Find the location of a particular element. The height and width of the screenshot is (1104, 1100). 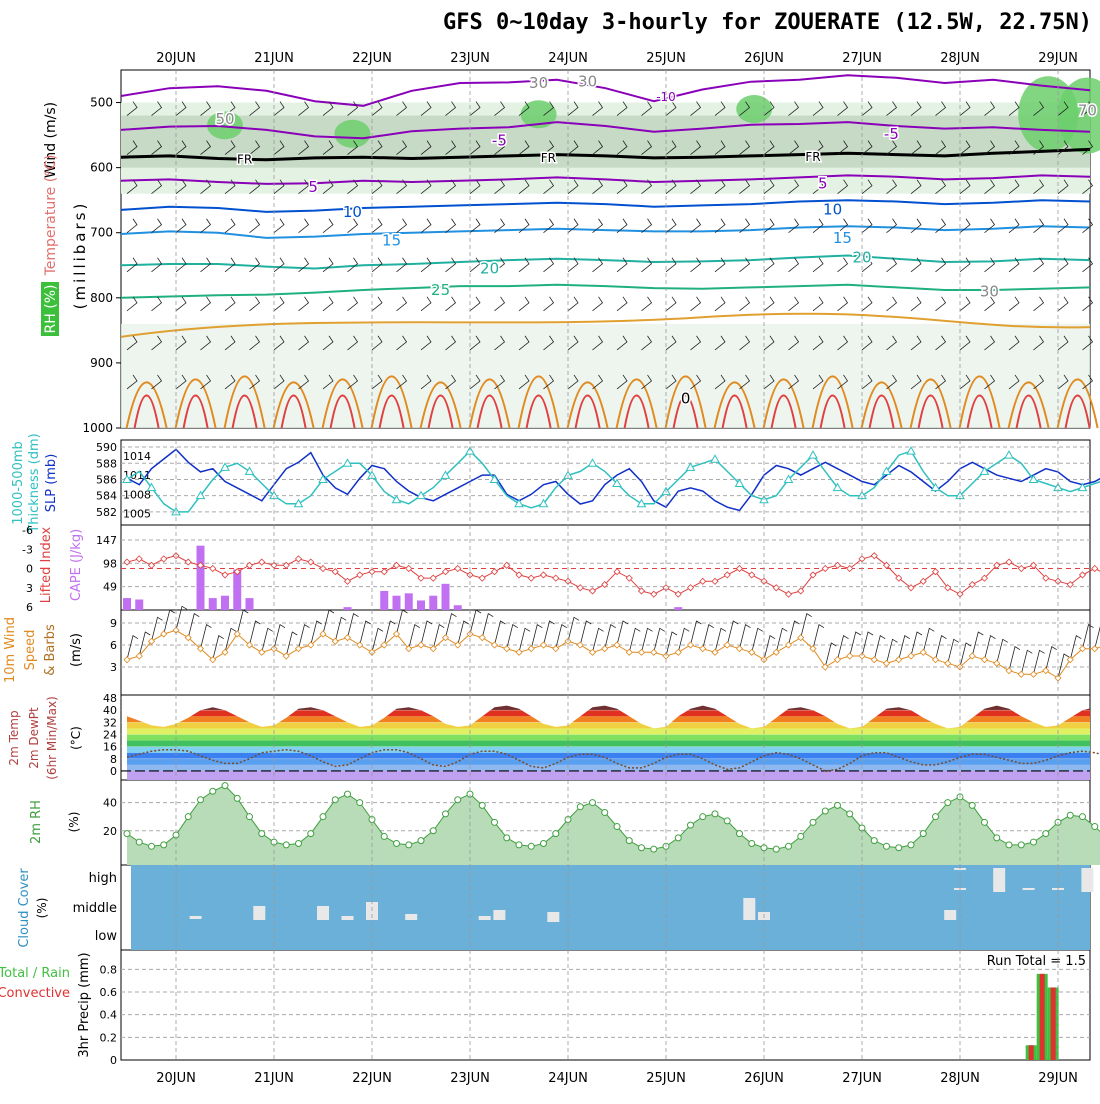

ylabel-temp: 2m DewPt is located at coordinates (34, 738).